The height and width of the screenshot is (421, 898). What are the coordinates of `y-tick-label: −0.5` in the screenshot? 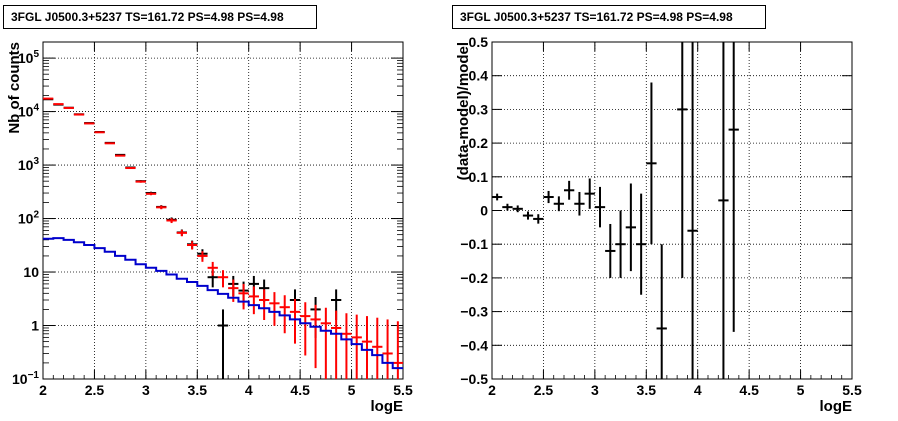 It's located at (474, 379).